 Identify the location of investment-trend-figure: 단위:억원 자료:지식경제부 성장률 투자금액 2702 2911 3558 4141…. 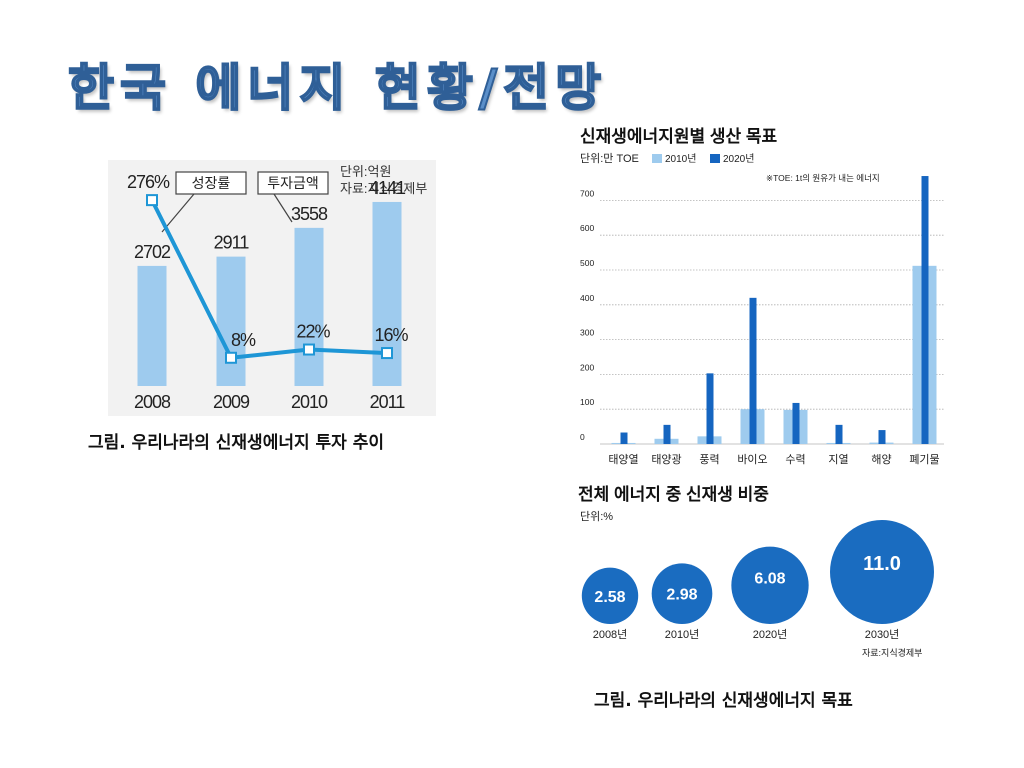
(272, 288).